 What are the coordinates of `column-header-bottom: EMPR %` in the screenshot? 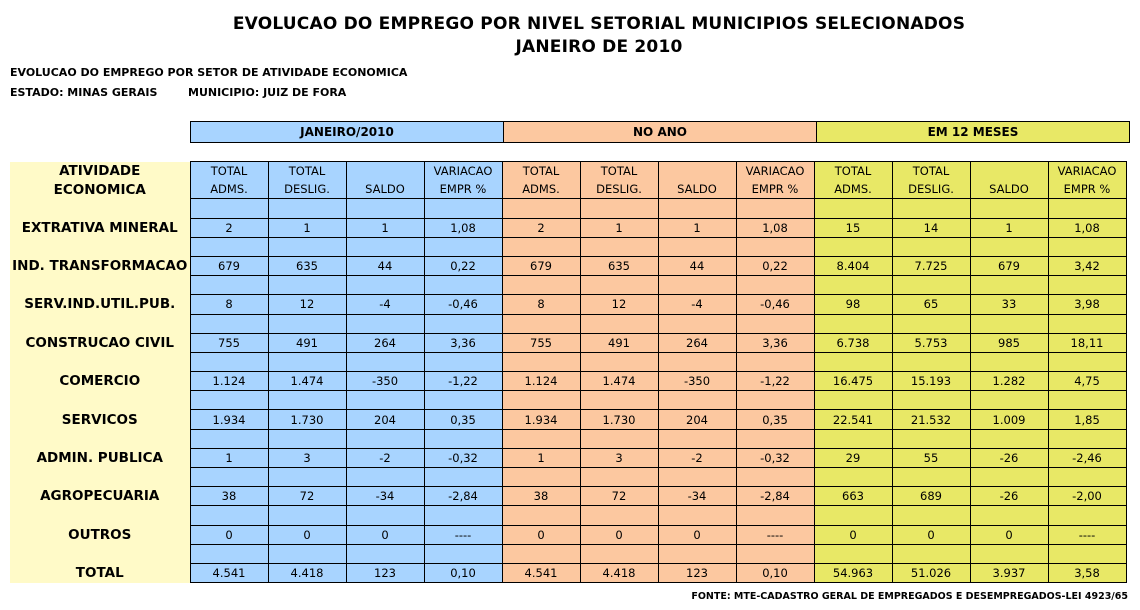 It's located at (463, 190).